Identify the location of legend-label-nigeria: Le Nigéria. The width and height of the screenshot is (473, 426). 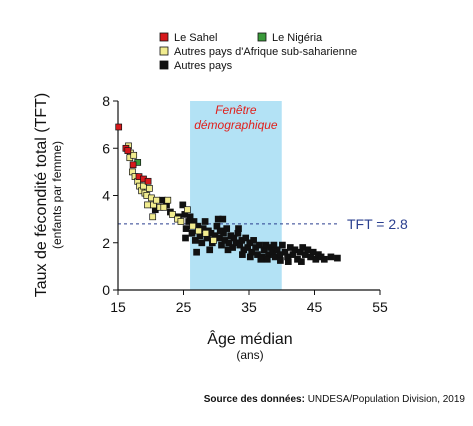
(297, 38).